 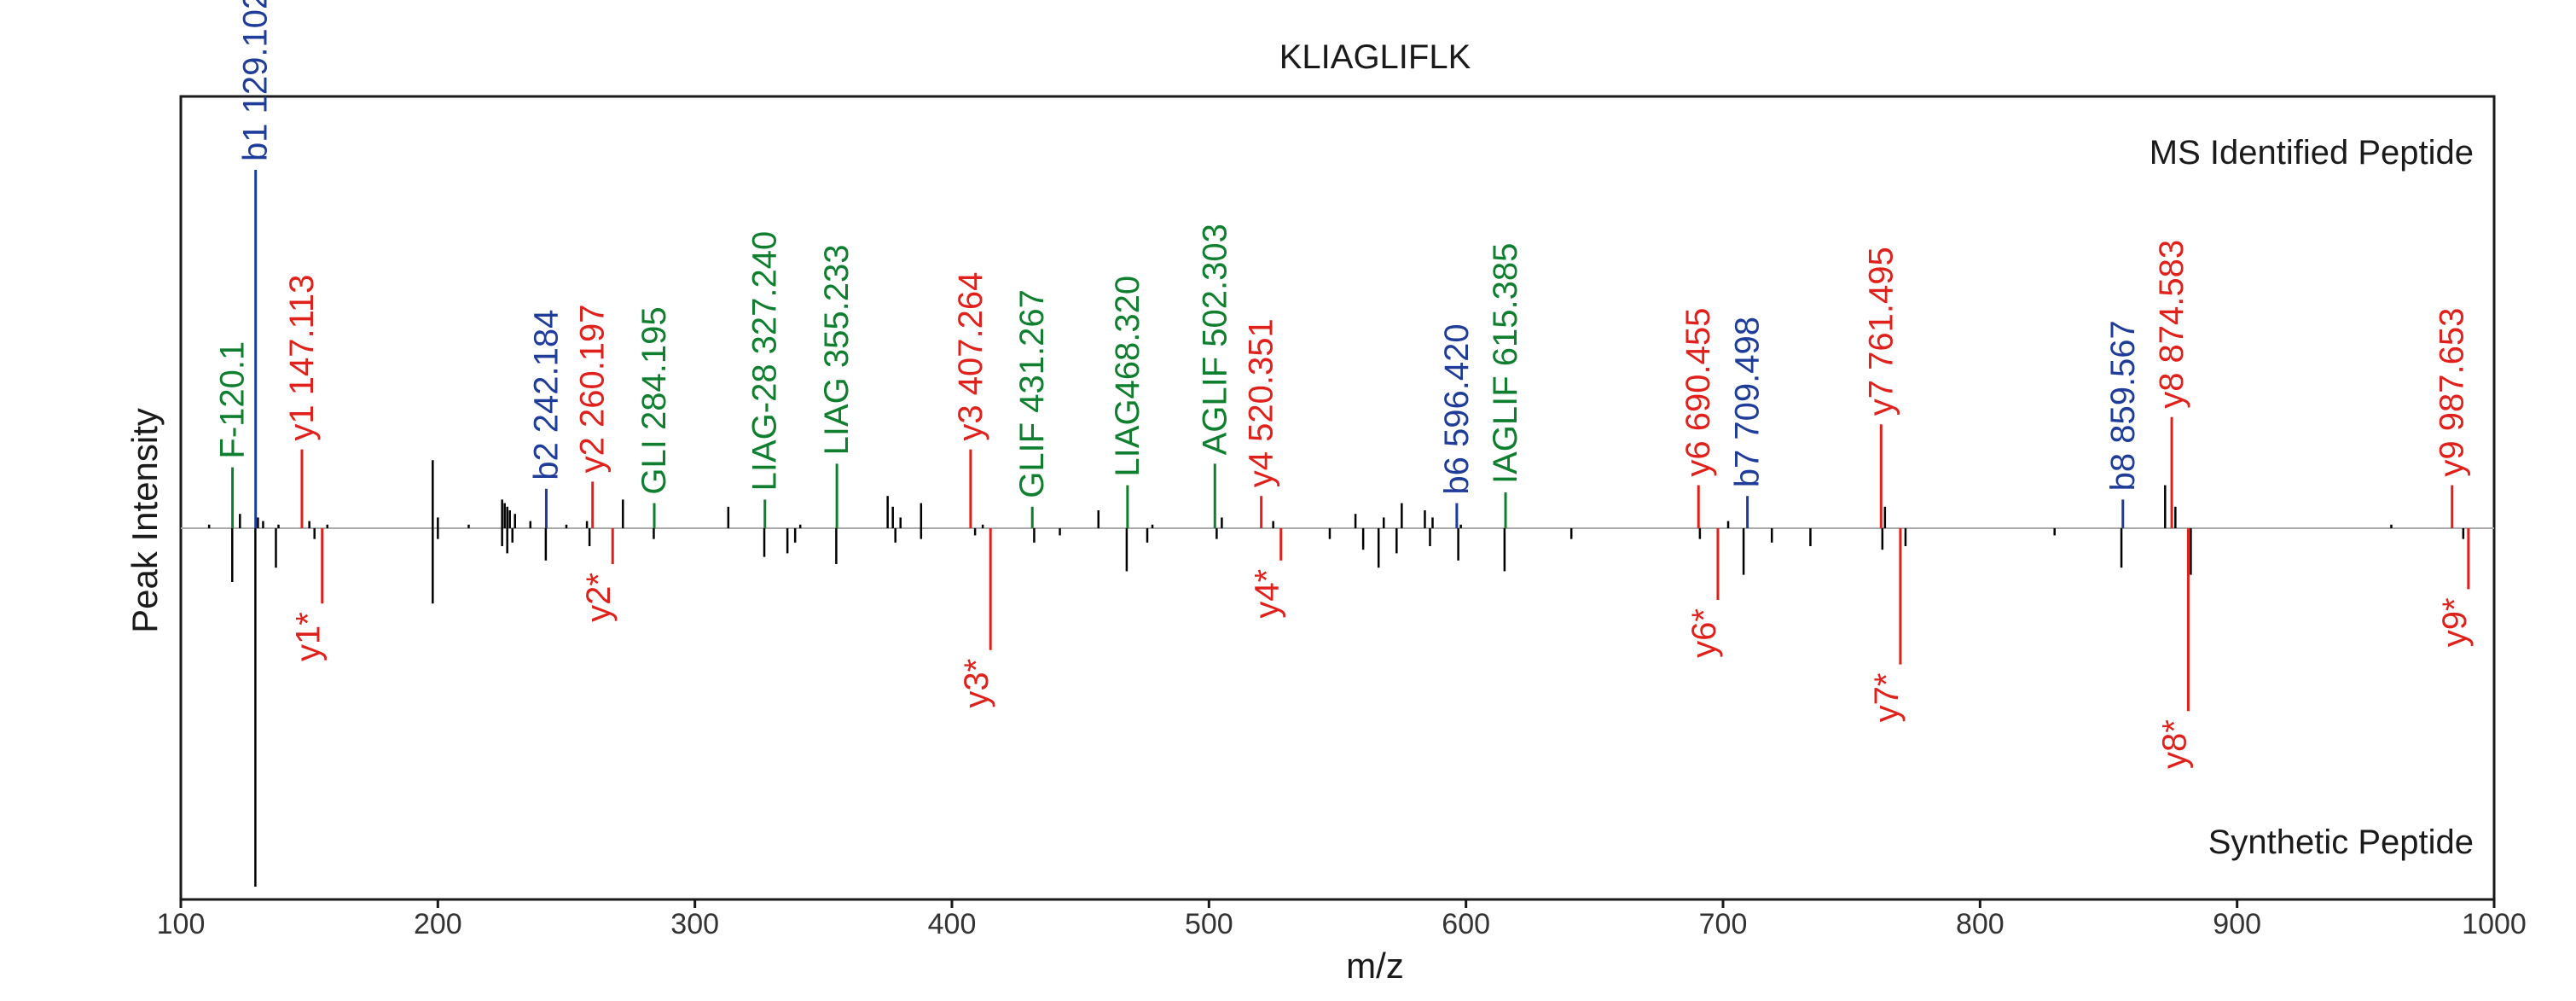 I want to click on top-peak-label: LIAG-28 327.240, so click(x=765, y=361).